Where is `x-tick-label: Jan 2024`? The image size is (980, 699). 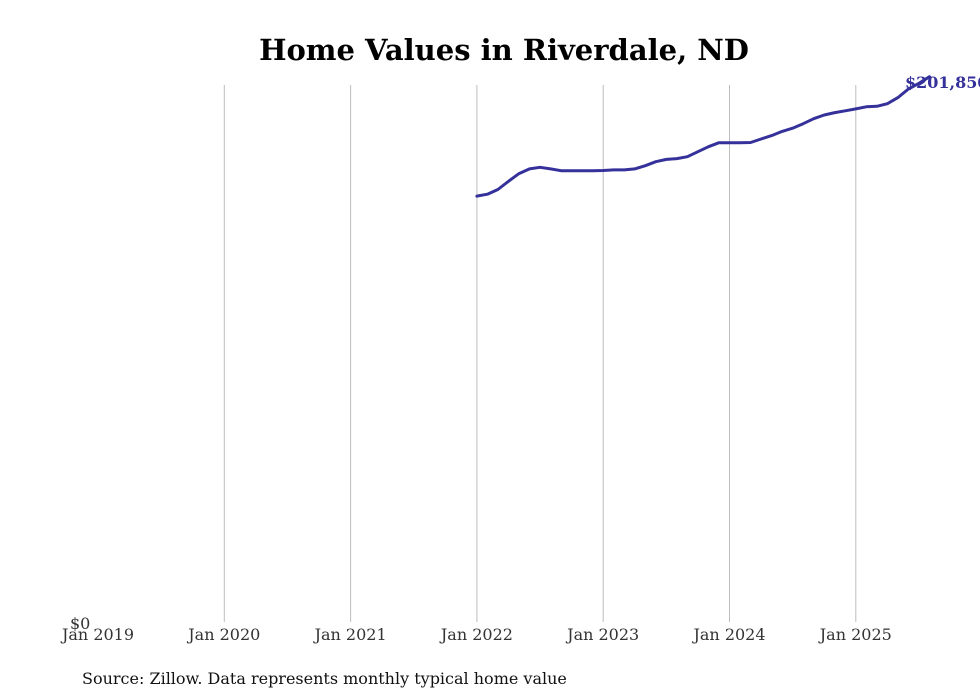
x-tick-label: Jan 2024 is located at coordinates (728, 634).